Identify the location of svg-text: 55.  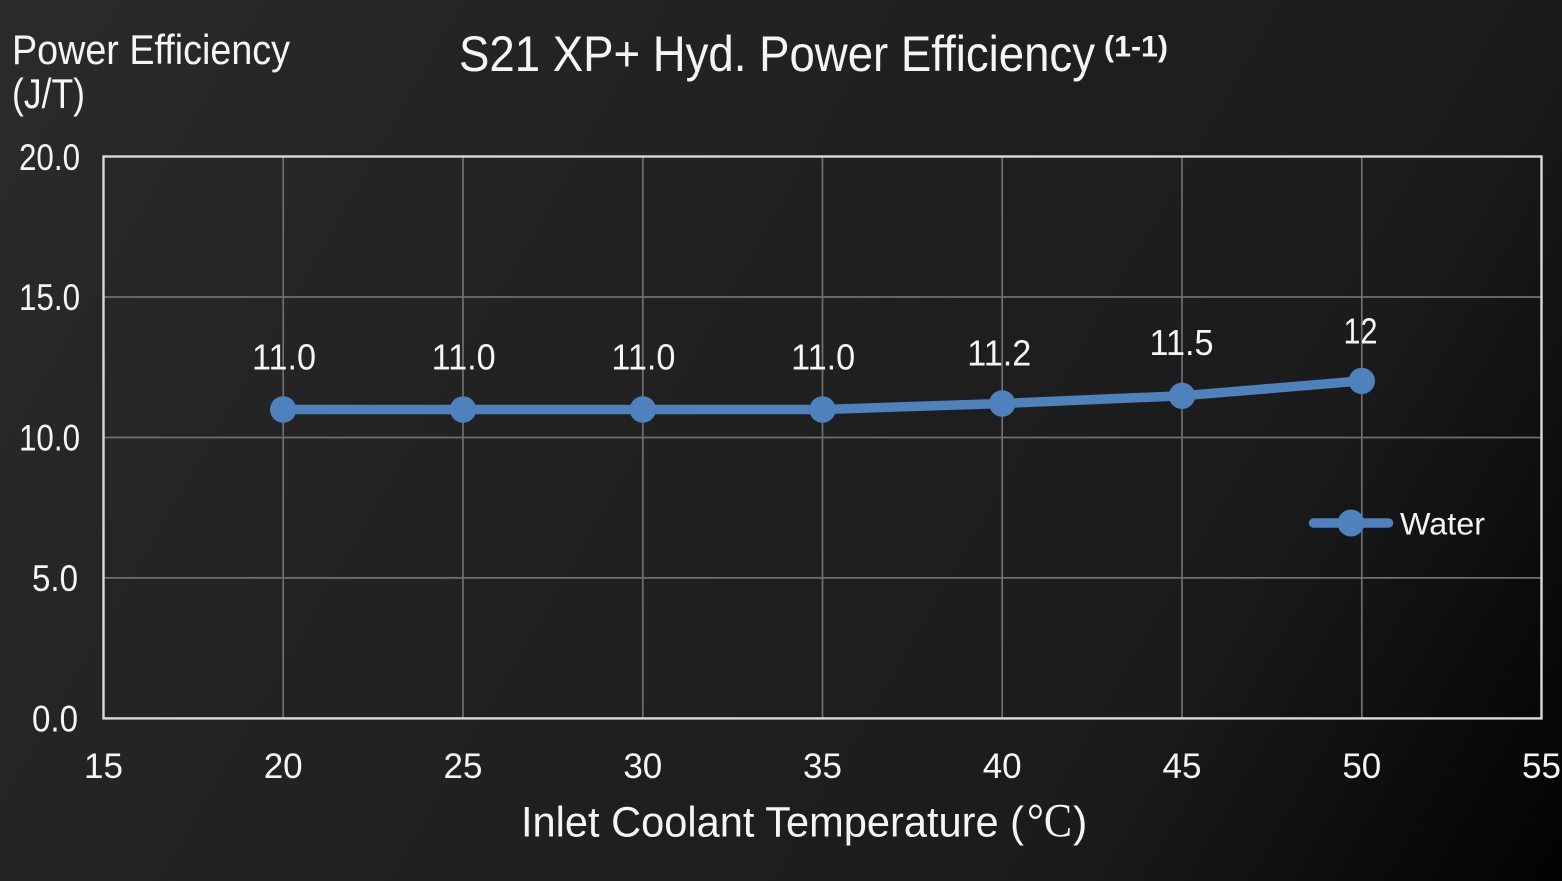
(1541, 766).